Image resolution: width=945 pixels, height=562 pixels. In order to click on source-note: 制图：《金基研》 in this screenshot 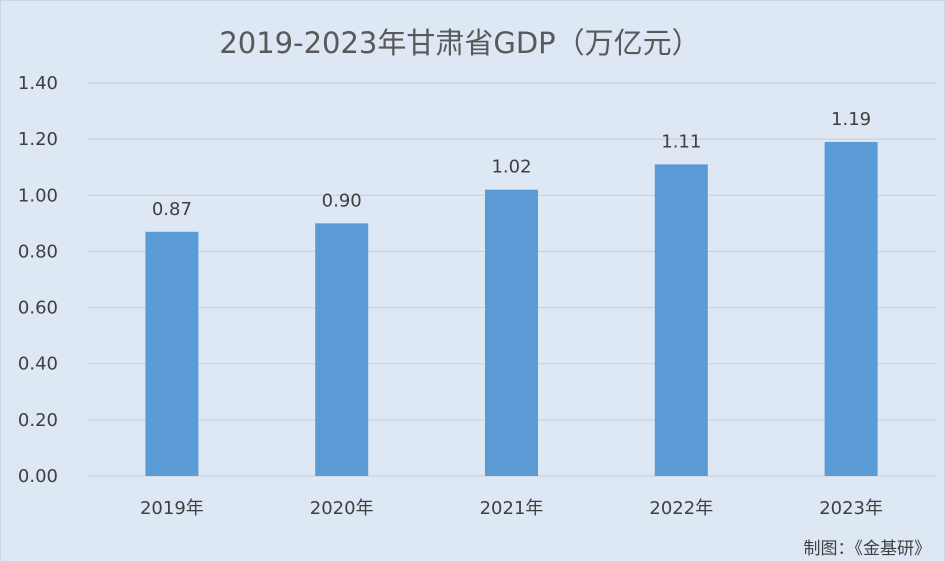, I will do `click(868, 549)`.